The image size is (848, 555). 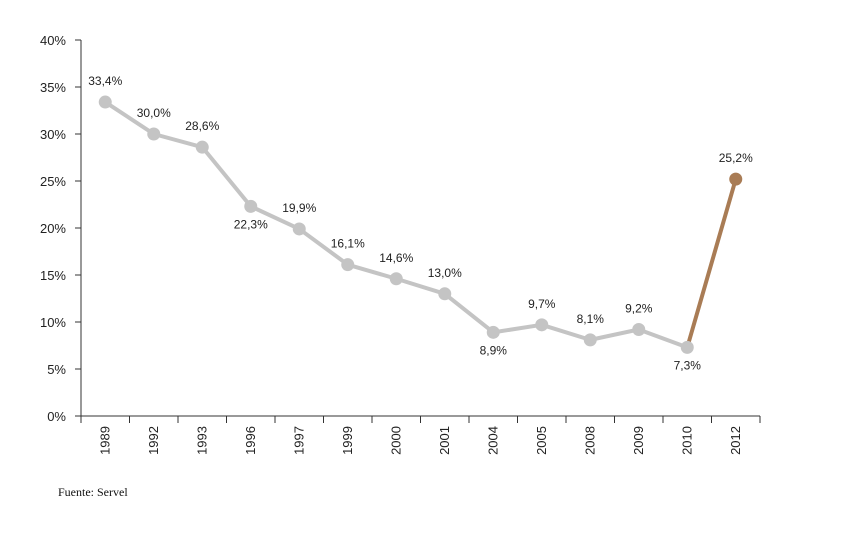 I want to click on x-tick-label: 2000, so click(x=395, y=440).